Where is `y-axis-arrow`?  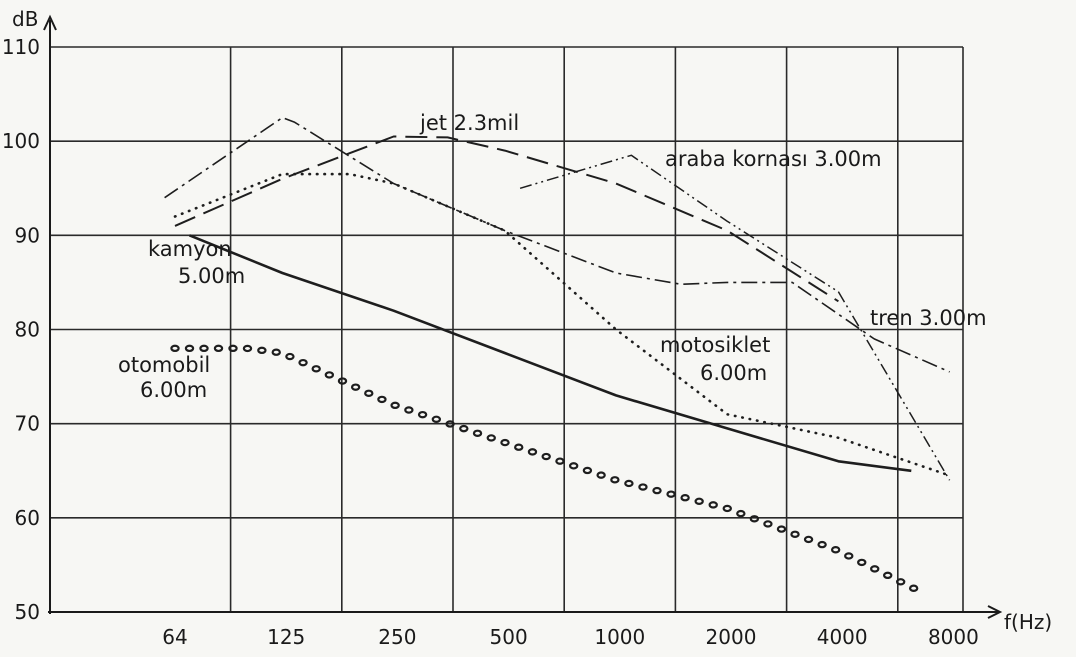 y-axis-arrow is located at coordinates (50, 22).